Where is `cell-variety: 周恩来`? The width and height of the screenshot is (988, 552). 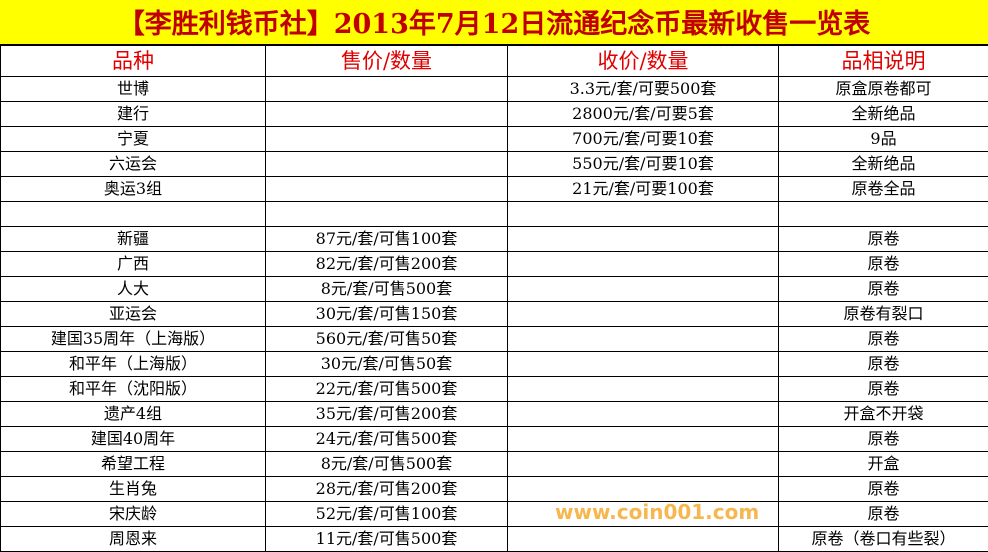
cell-variety: 周恩来 is located at coordinates (133, 539).